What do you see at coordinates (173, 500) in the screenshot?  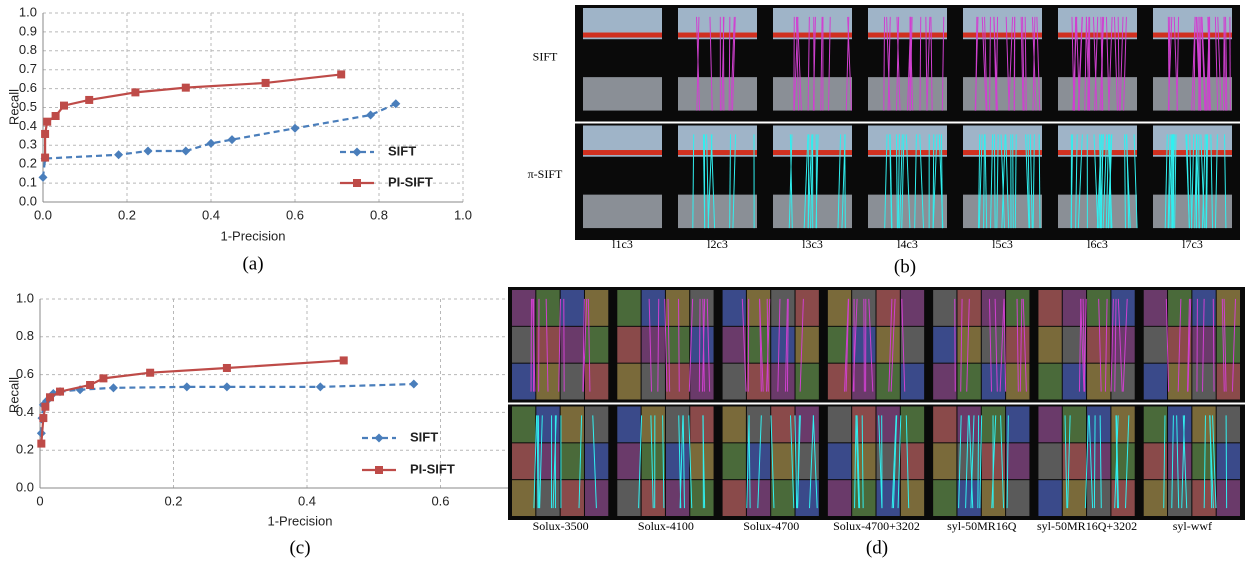 I see `x-tick-label: 0.2` at bounding box center [173, 500].